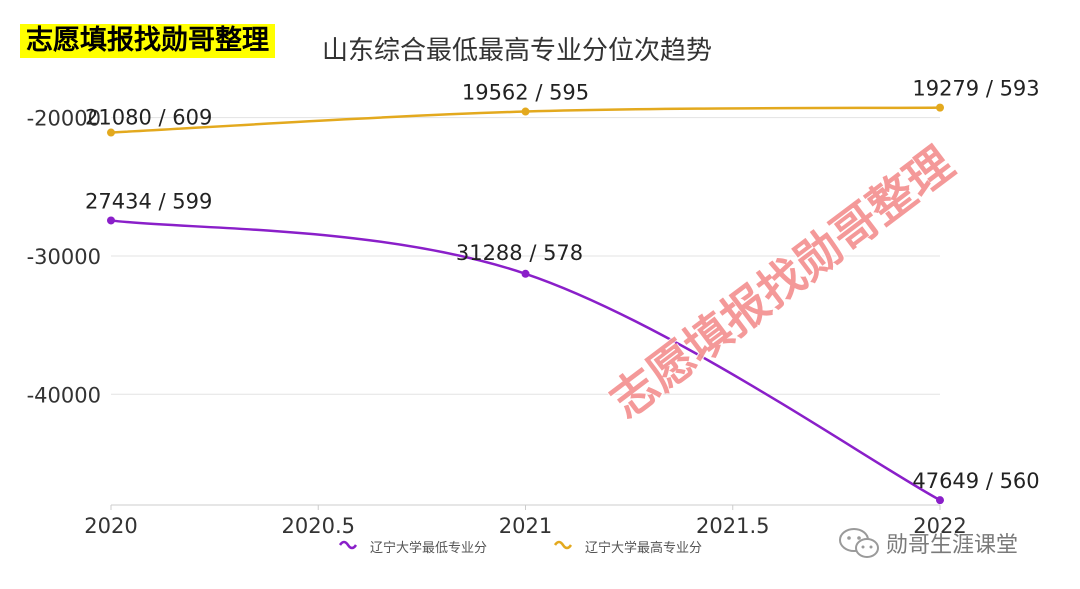 This screenshot has width=1080, height=589. I want to click on x-tick-label: 2021, so click(525, 526).